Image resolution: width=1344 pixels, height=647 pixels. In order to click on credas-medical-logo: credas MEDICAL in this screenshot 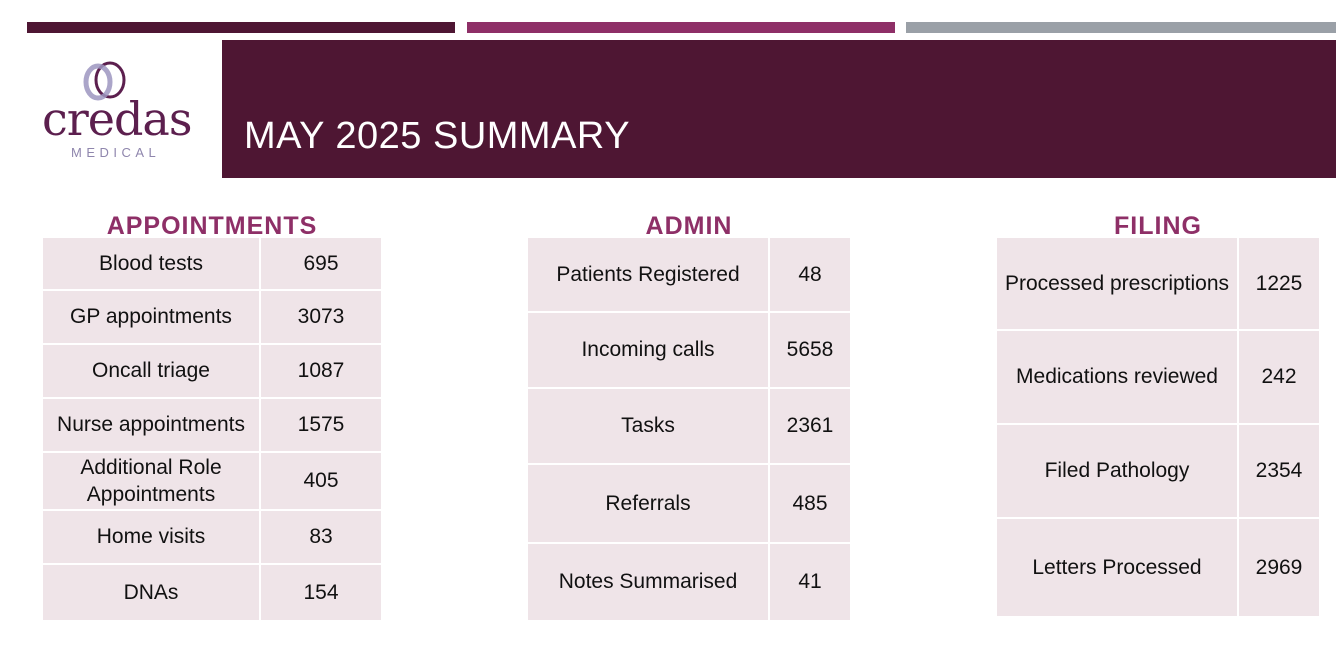, I will do `click(123, 113)`.